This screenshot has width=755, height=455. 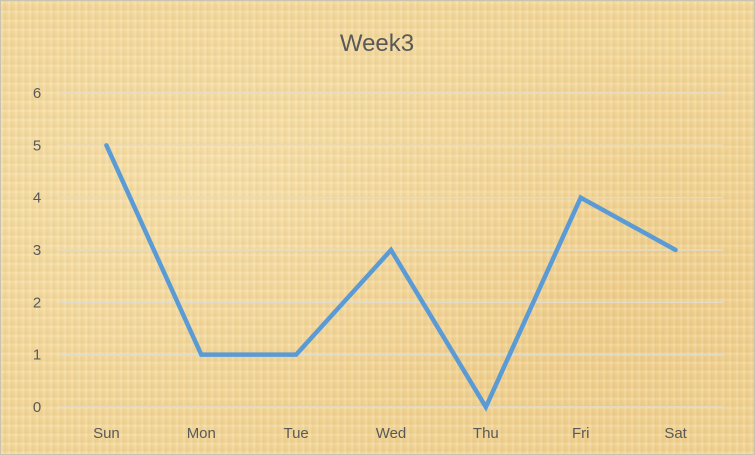 What do you see at coordinates (675, 433) in the screenshot?
I see `x-tick-label: Sat` at bounding box center [675, 433].